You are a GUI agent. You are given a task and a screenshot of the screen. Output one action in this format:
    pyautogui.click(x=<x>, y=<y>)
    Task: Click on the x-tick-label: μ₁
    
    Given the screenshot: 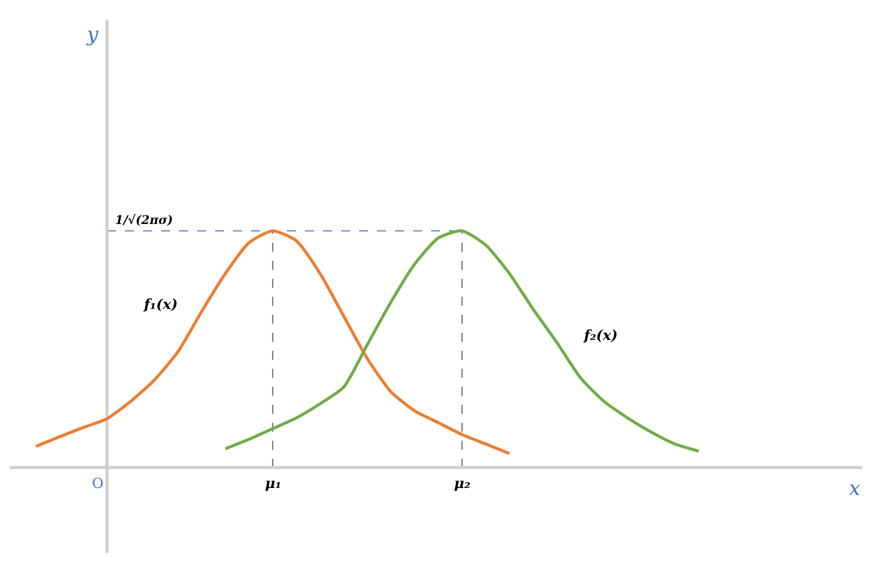 What is the action you would take?
    pyautogui.click(x=273, y=484)
    